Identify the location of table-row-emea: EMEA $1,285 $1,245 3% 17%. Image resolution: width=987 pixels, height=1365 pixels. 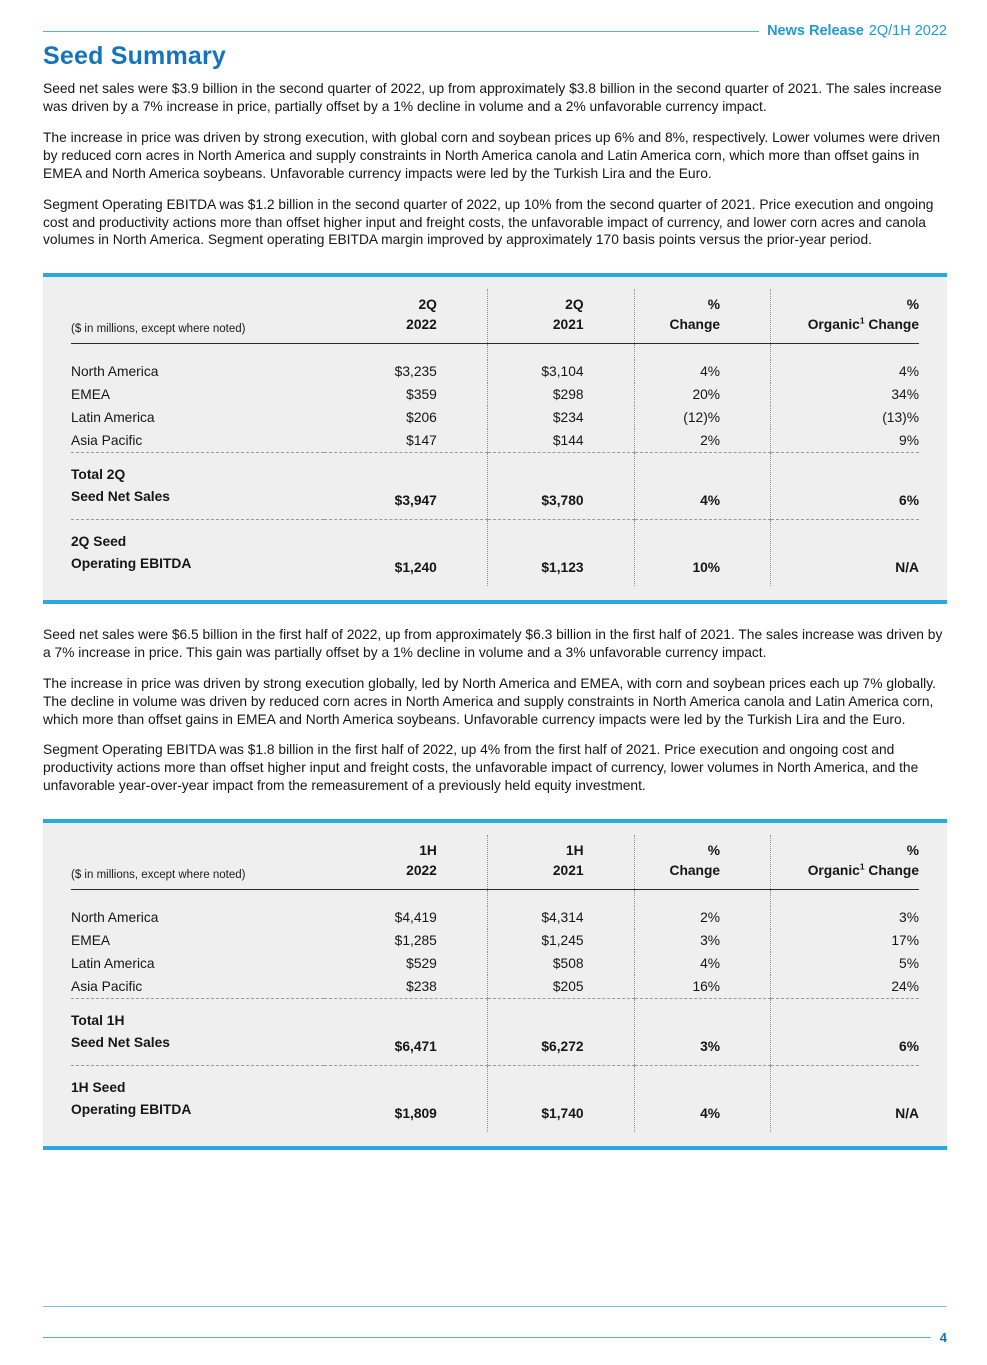
(495, 940).